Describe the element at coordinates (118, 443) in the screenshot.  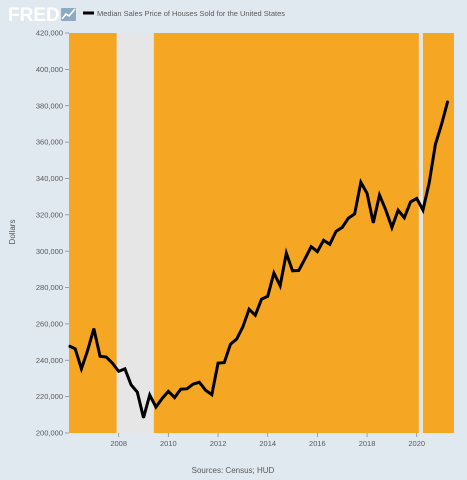
I see `x-tick-label: 2008` at that location.